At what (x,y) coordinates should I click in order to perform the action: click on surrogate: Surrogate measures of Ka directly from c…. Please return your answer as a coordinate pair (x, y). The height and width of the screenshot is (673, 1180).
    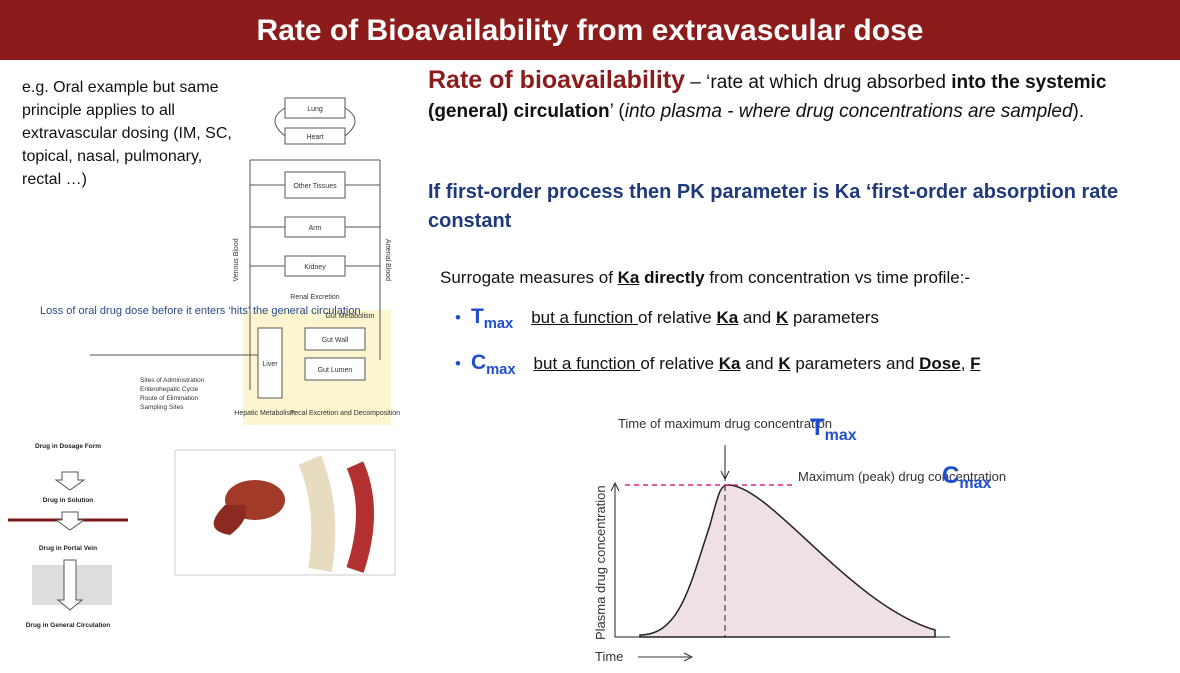
    Looking at the image, I should click on (705, 278).